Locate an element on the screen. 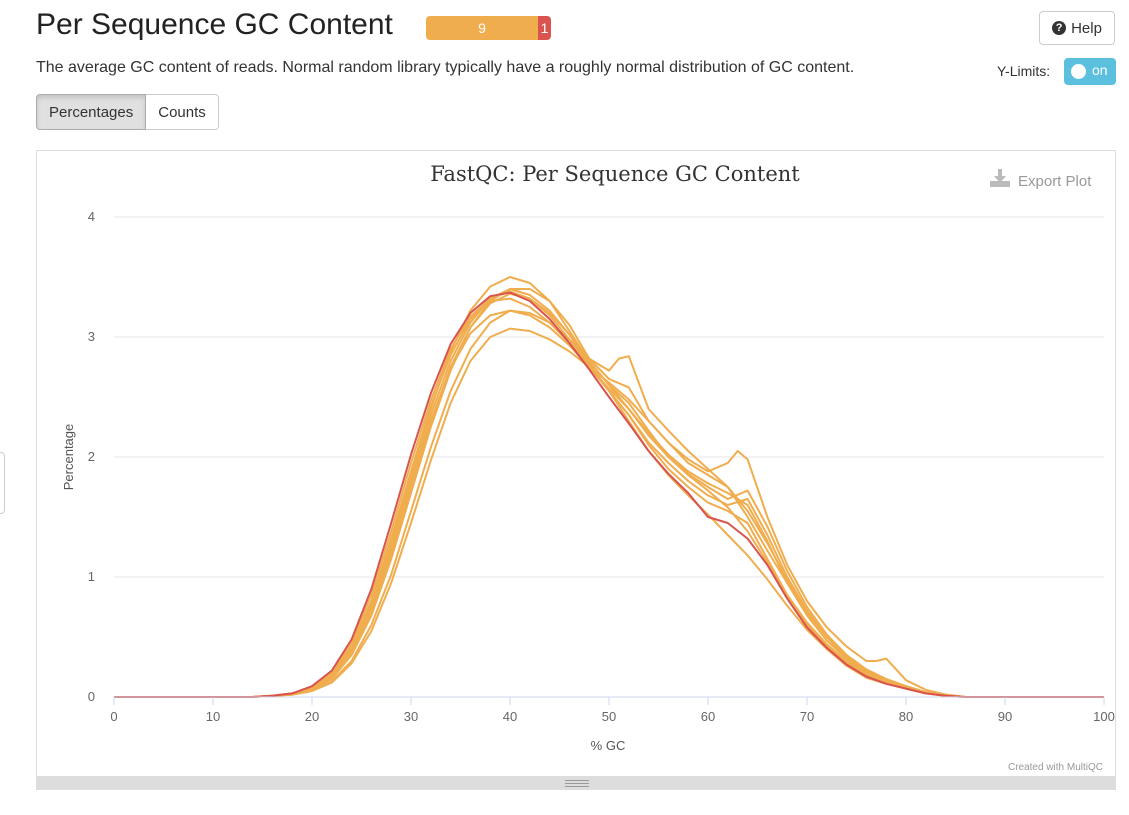 This screenshot has height=815, width=1129. export-plot-label: Export Plot is located at coordinates (1055, 181).